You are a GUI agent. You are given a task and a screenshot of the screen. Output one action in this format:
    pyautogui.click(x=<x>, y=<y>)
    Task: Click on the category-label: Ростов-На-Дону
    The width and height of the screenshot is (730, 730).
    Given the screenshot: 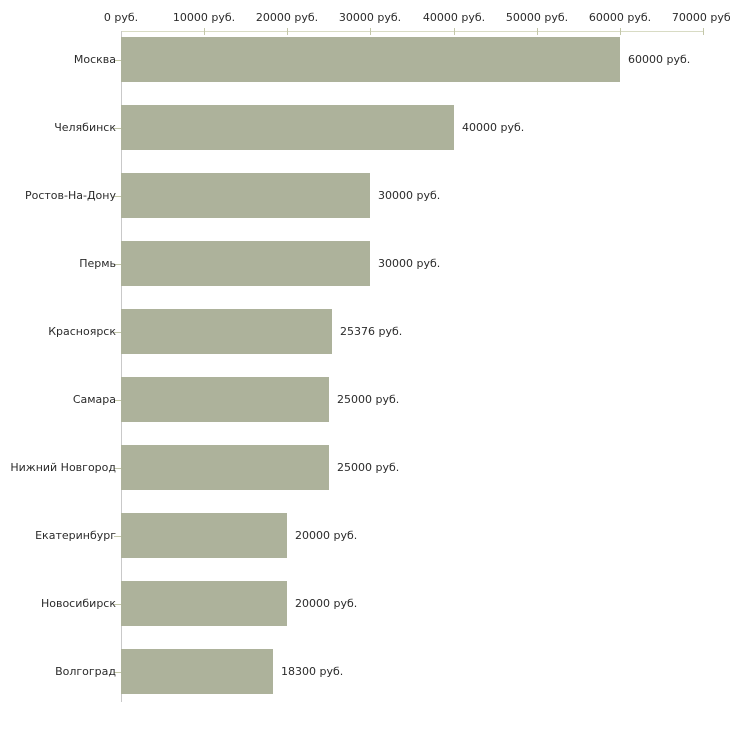 What is the action you would take?
    pyautogui.click(x=70, y=195)
    